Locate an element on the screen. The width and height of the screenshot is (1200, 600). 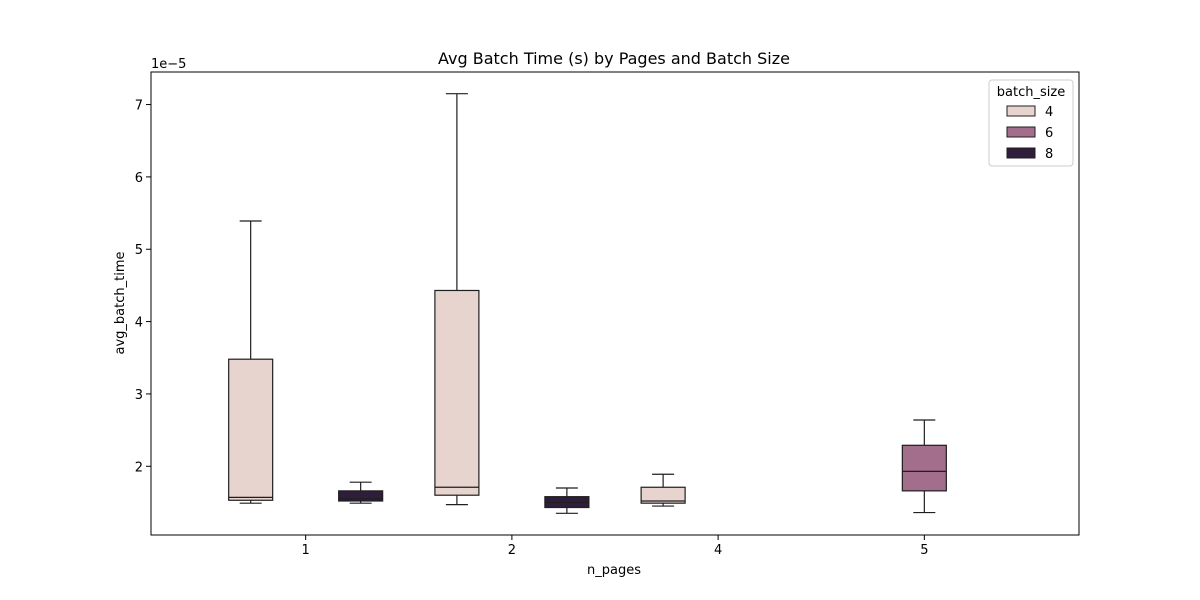
y-tick-label: 2 is located at coordinates (139, 467).